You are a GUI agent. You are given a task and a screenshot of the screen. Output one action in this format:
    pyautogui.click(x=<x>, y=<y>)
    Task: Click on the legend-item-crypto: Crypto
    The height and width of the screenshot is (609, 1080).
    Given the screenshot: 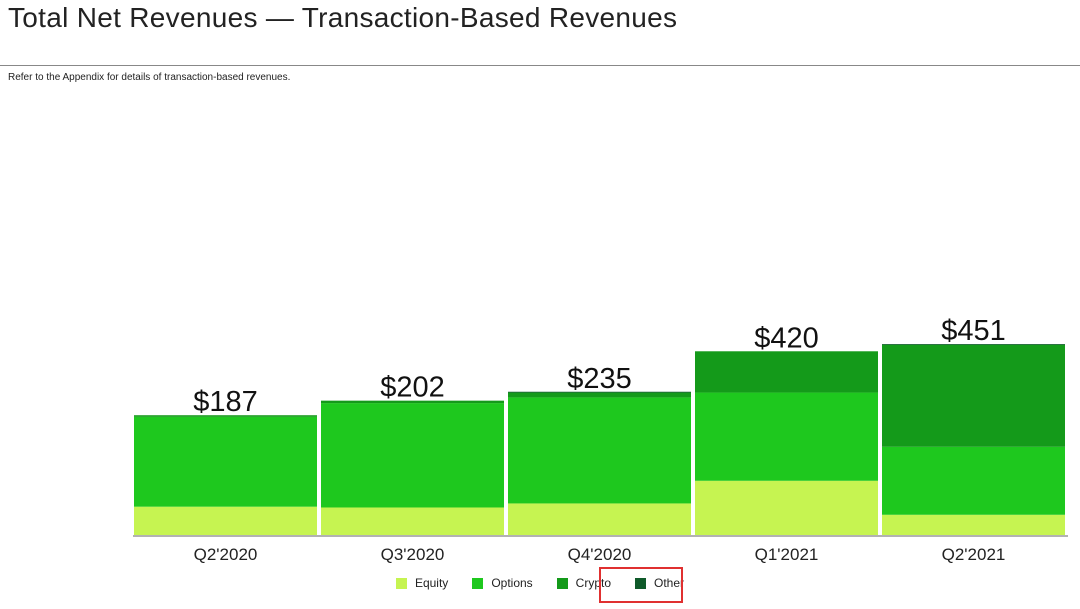 What is the action you would take?
    pyautogui.click(x=584, y=583)
    